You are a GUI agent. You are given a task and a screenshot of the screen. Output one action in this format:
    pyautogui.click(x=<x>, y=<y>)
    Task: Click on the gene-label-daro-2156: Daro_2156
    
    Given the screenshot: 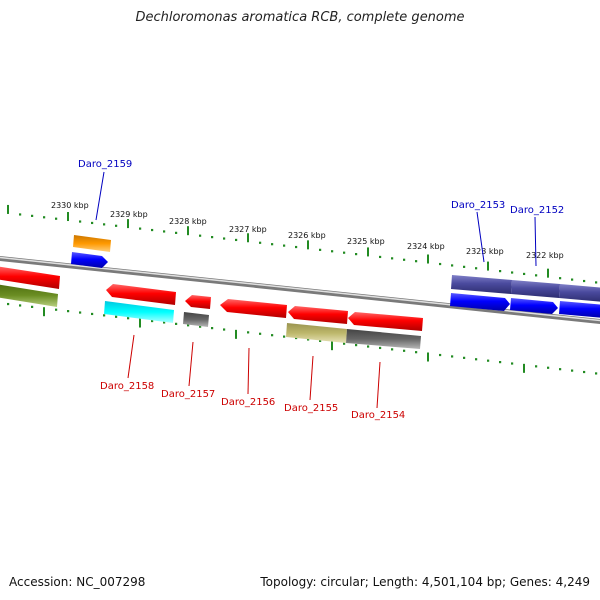 What is the action you would take?
    pyautogui.click(x=248, y=402)
    